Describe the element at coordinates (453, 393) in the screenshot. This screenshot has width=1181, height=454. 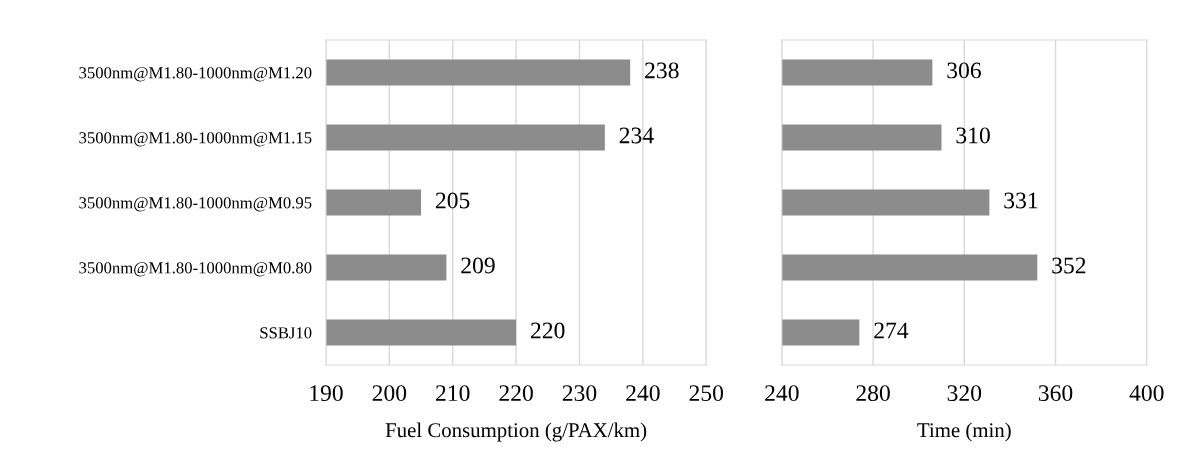
I see `x-tick-label: 210` at that location.